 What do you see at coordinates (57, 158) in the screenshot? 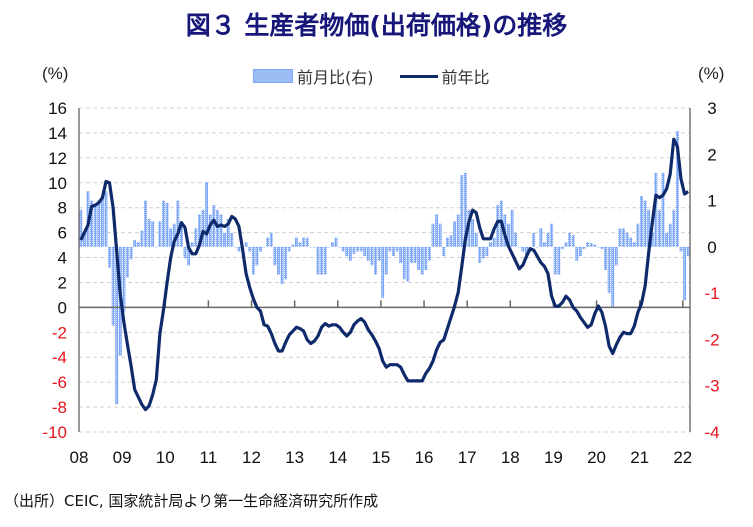
I see `left-tick-label: 12` at bounding box center [57, 158].